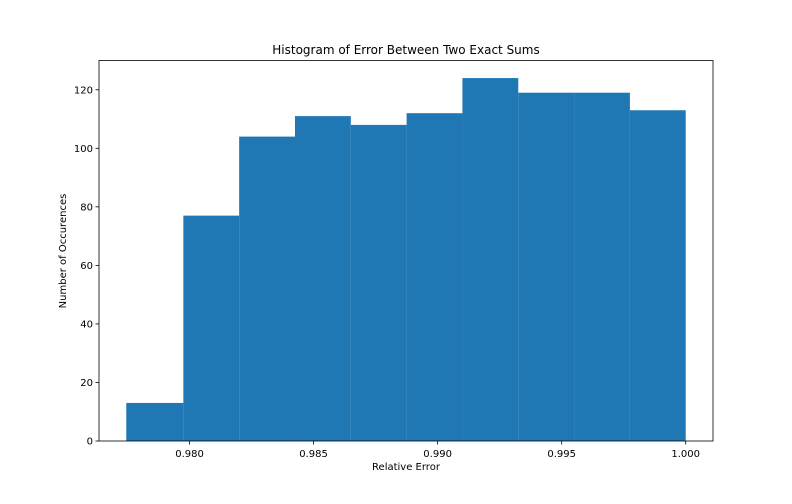 The image size is (792, 504). Describe the element at coordinates (86, 207) in the screenshot. I see `y-tick-label: 80` at that location.